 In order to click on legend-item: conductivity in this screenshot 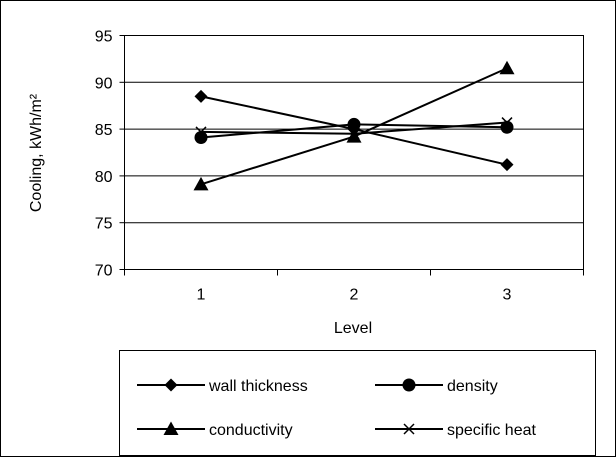, I will do `click(215, 430)`.